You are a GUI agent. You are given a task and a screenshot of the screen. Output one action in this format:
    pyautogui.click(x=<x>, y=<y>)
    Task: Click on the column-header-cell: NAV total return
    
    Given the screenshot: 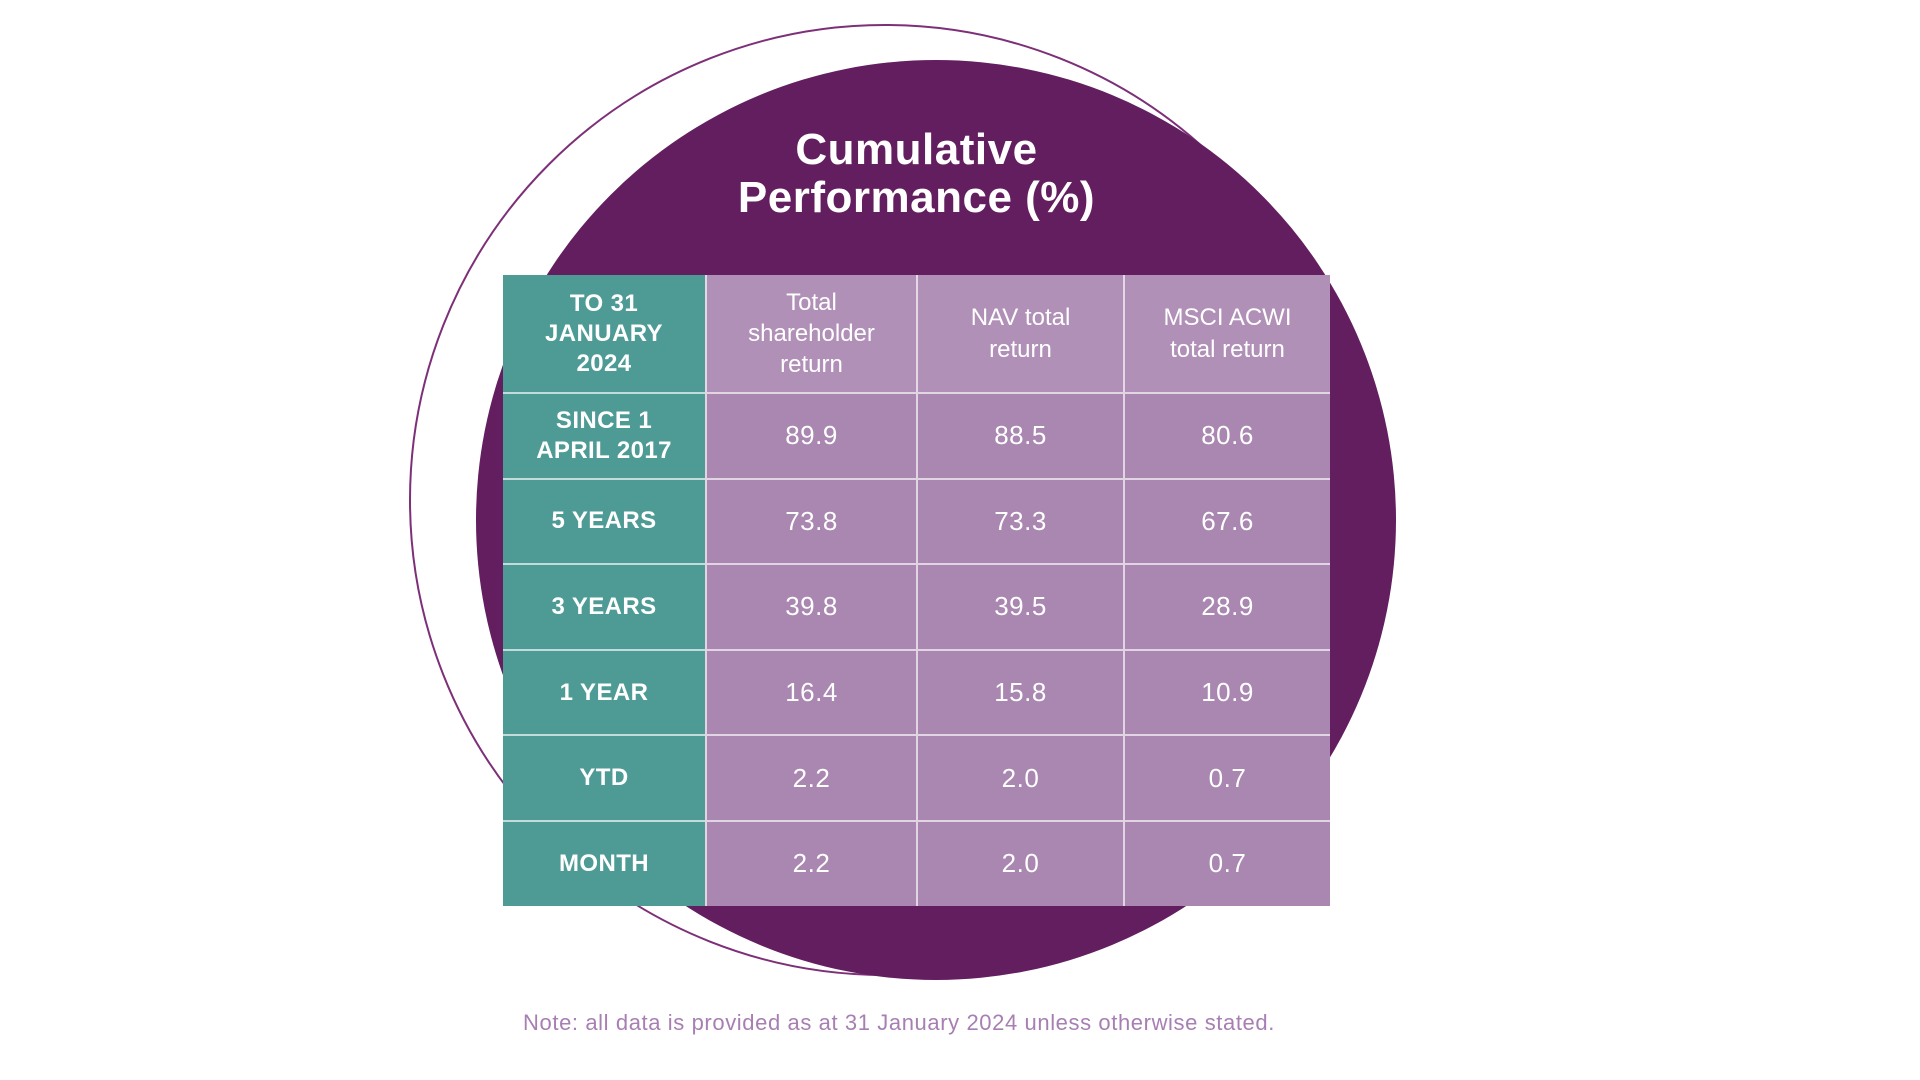 What is the action you would take?
    pyautogui.click(x=1019, y=333)
    